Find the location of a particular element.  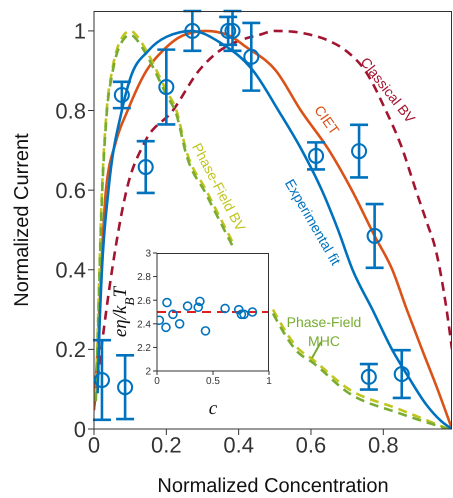

y-tick-label: 2.6 is located at coordinates (144, 301).